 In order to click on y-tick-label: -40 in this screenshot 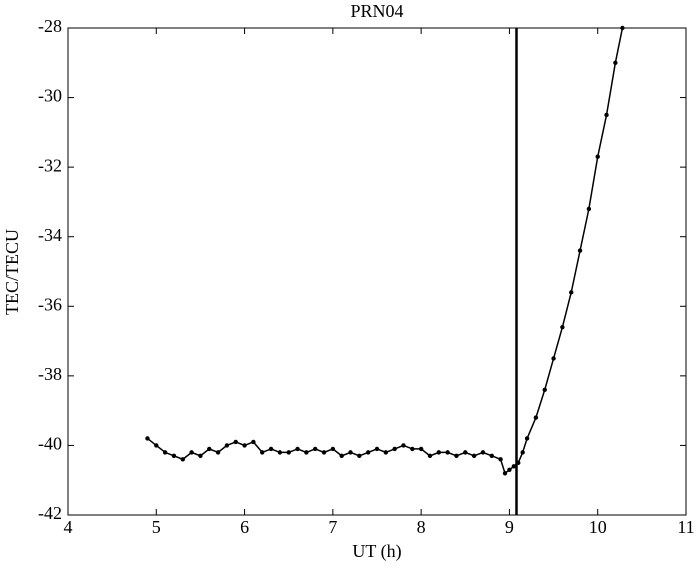, I will do `click(50, 444)`.